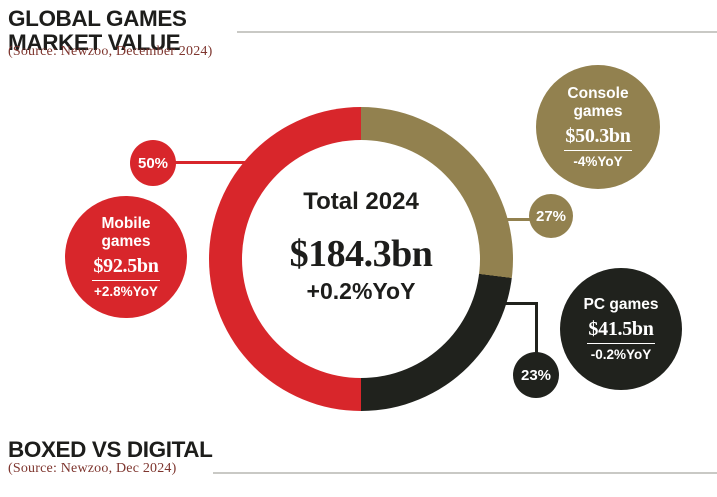 Image resolution: width=717 pixels, height=497 pixels. I want to click on share-badge-mobile: 50%, so click(153, 163).